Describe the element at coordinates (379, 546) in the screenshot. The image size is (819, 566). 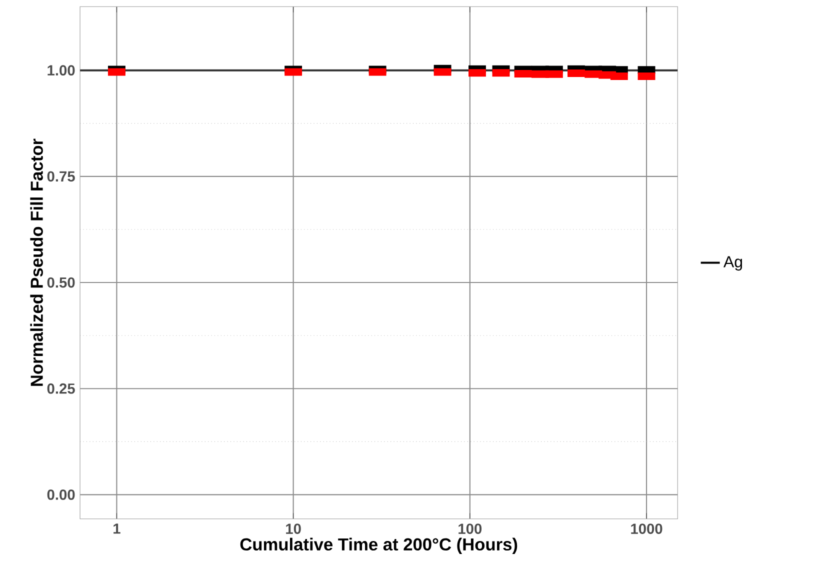
I see `x-axis-title: Cumulative Time at 200°C (Hours)` at that location.